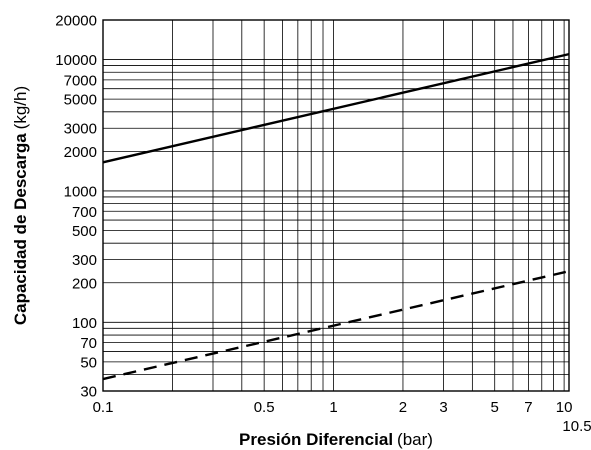  I want to click on y-tick-label: 50, so click(88, 362).